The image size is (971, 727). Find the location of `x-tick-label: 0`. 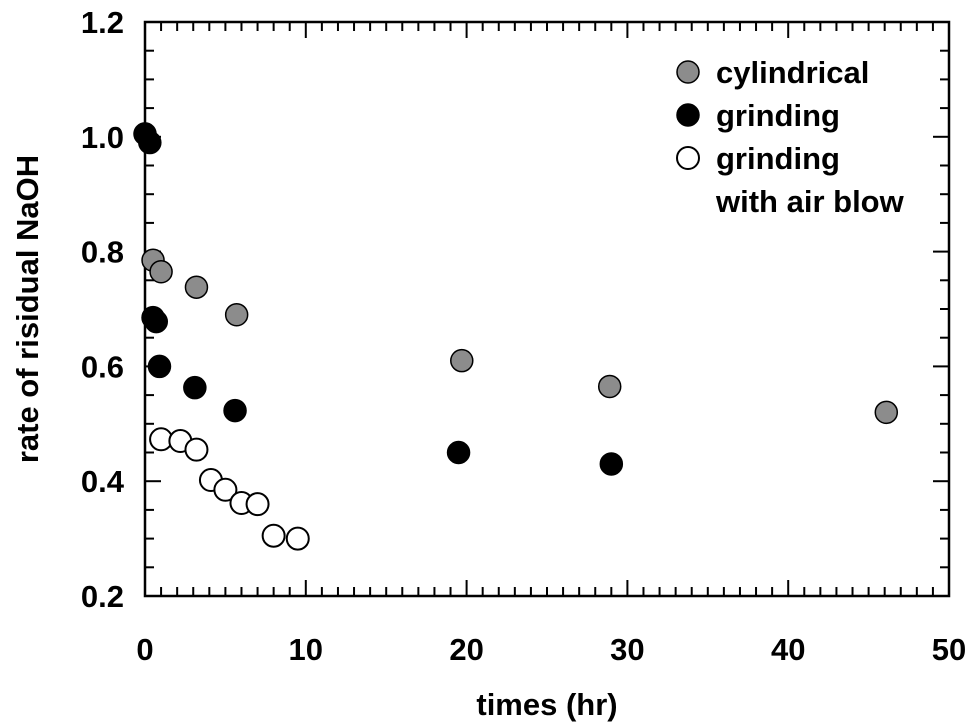

x-tick-label: 0 is located at coordinates (144, 649).